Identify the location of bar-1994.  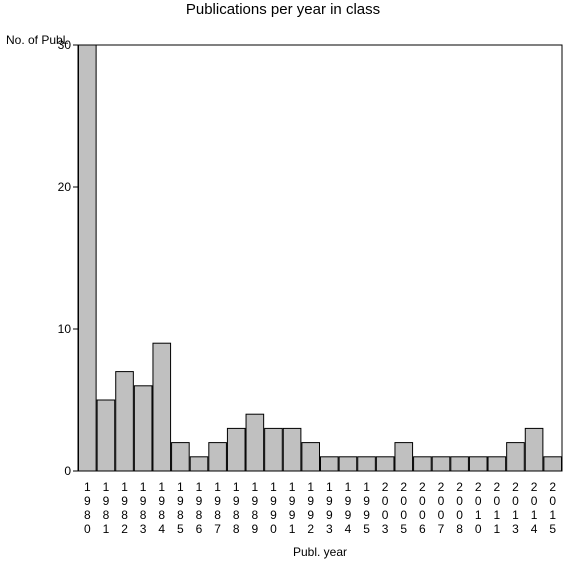
(348, 464).